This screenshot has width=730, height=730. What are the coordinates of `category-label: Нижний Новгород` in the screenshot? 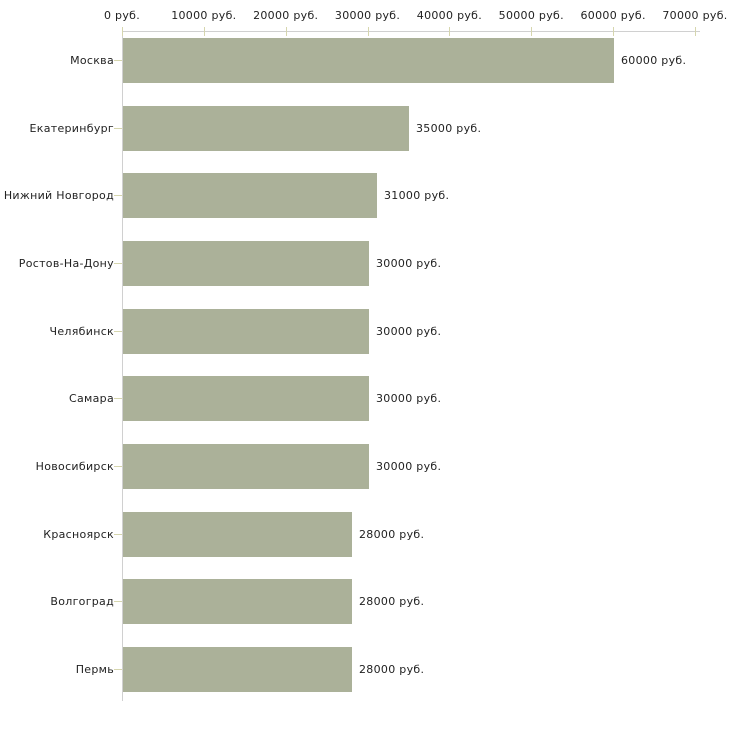 It's located at (58, 196).